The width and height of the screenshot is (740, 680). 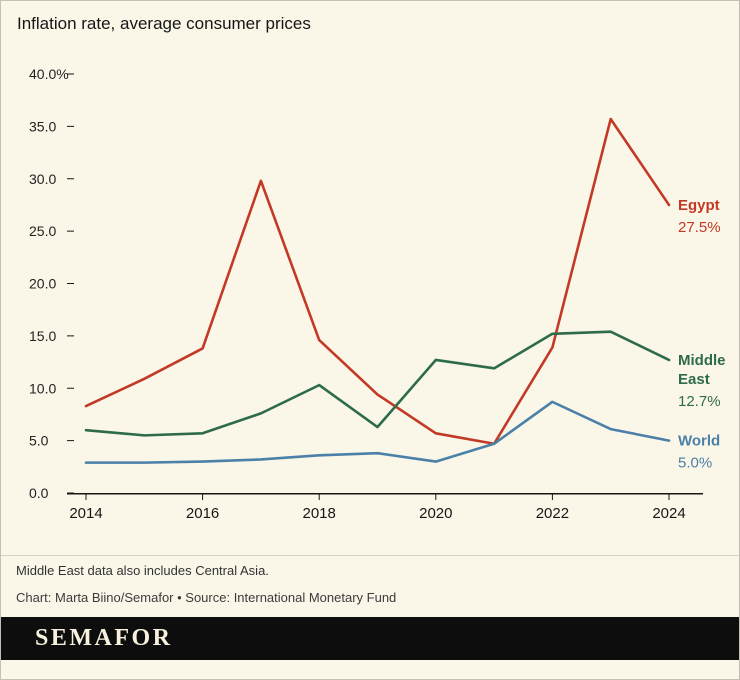 What do you see at coordinates (42, 388) in the screenshot?
I see `y-tick-label: 10.0` at bounding box center [42, 388].